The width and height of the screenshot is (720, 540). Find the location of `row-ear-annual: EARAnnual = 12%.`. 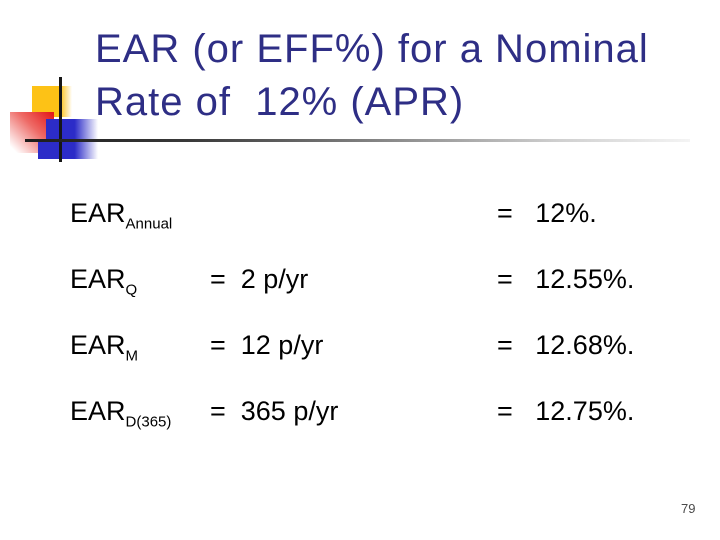

row-ear-annual: EARAnnual = 12%. is located at coordinates (380, 230).